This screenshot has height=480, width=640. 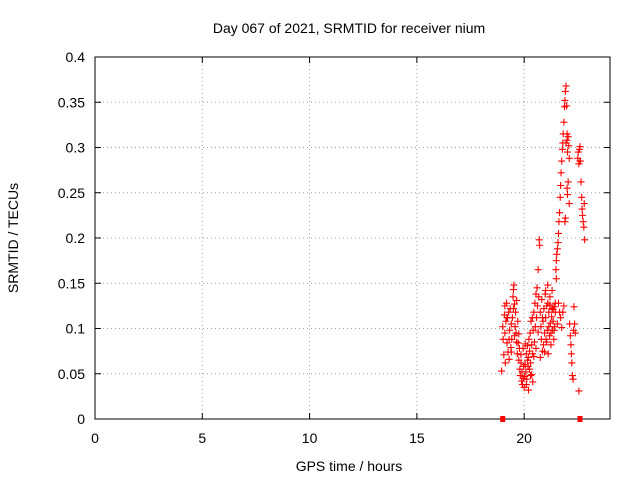 What do you see at coordinates (76, 57) in the screenshot?
I see `y-tick-label: 0.4` at bounding box center [76, 57].